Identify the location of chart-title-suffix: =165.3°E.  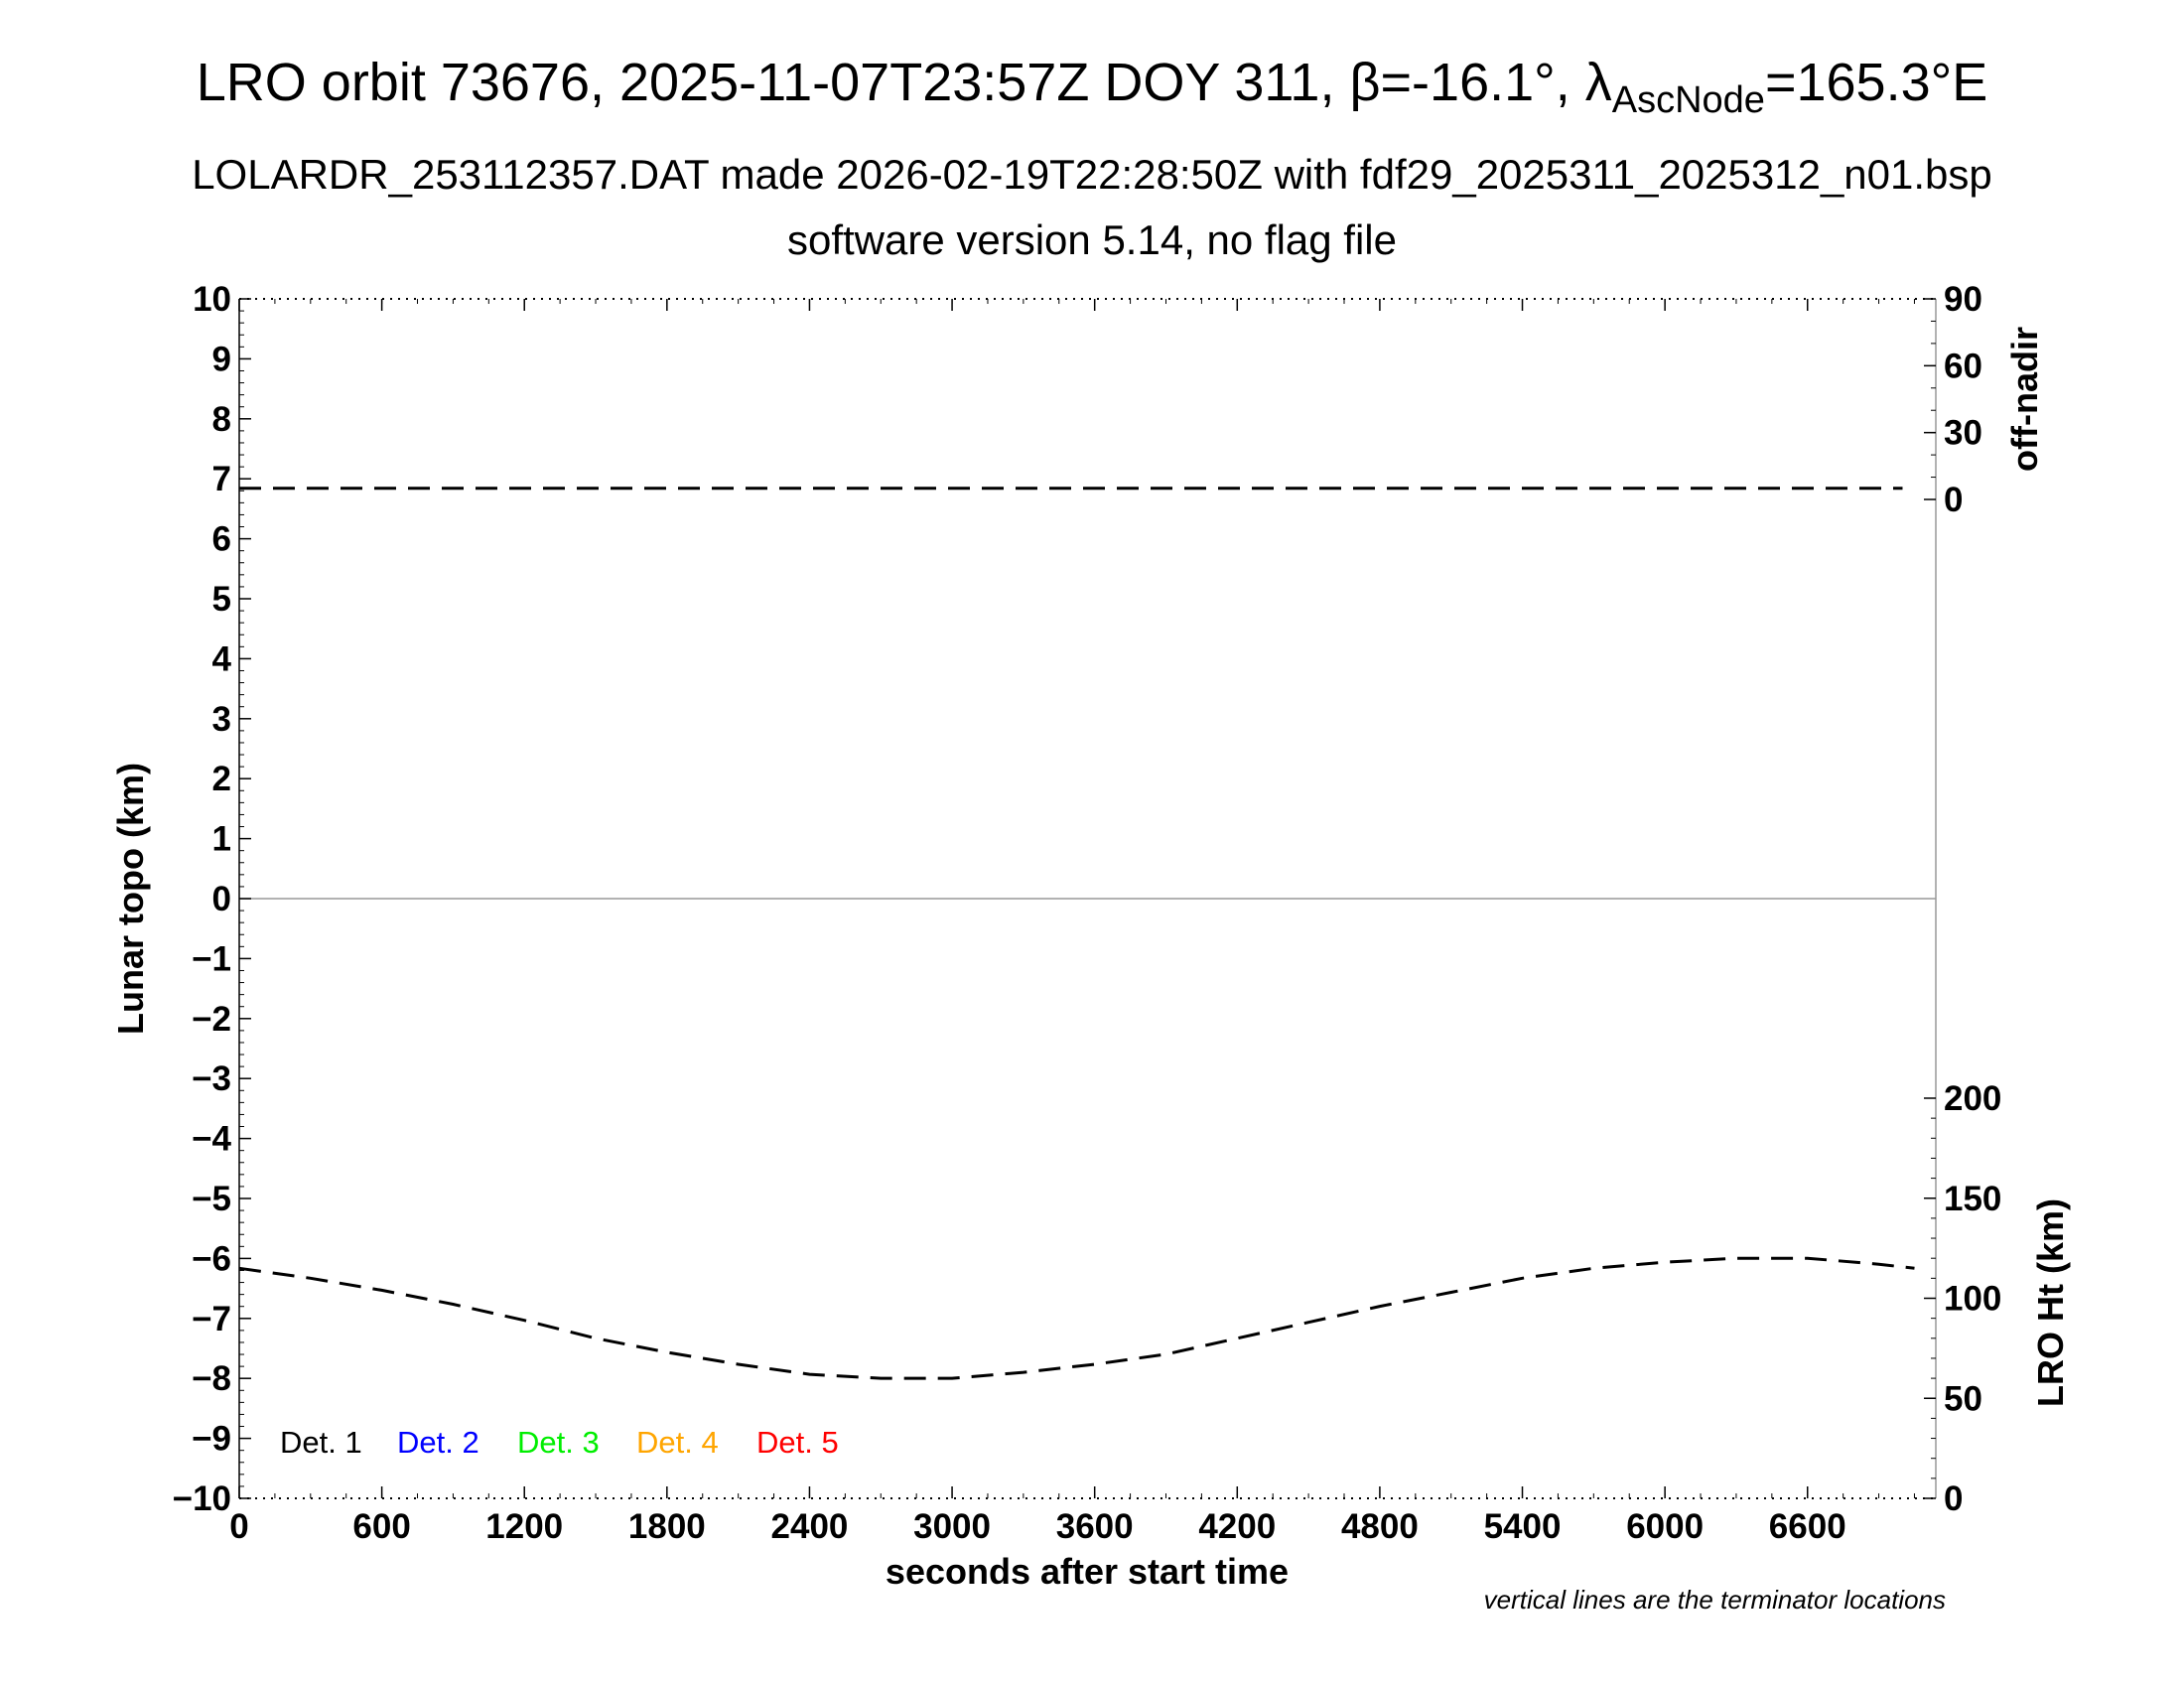
(1876, 82).